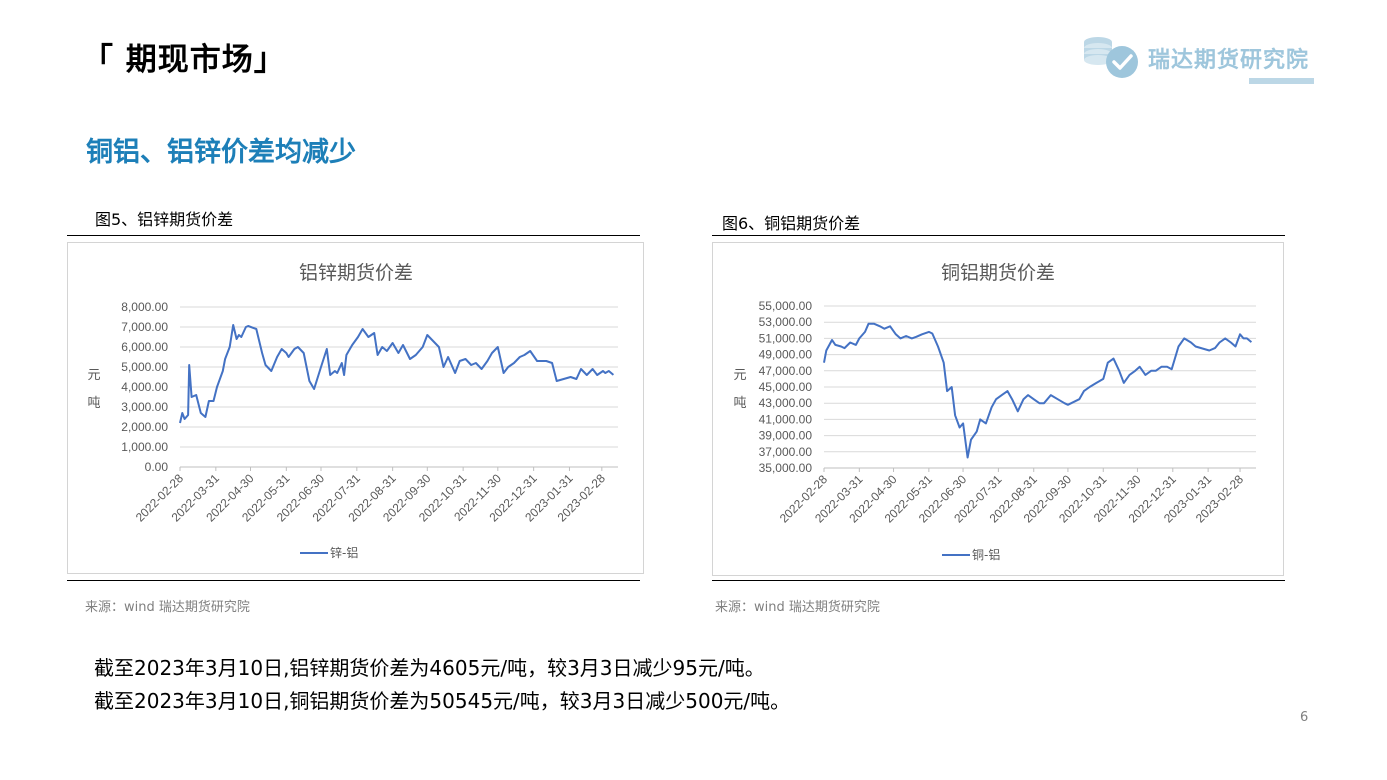 The width and height of the screenshot is (1387, 780). I want to click on chart-title: 铜铝期货价差, so click(998, 273).